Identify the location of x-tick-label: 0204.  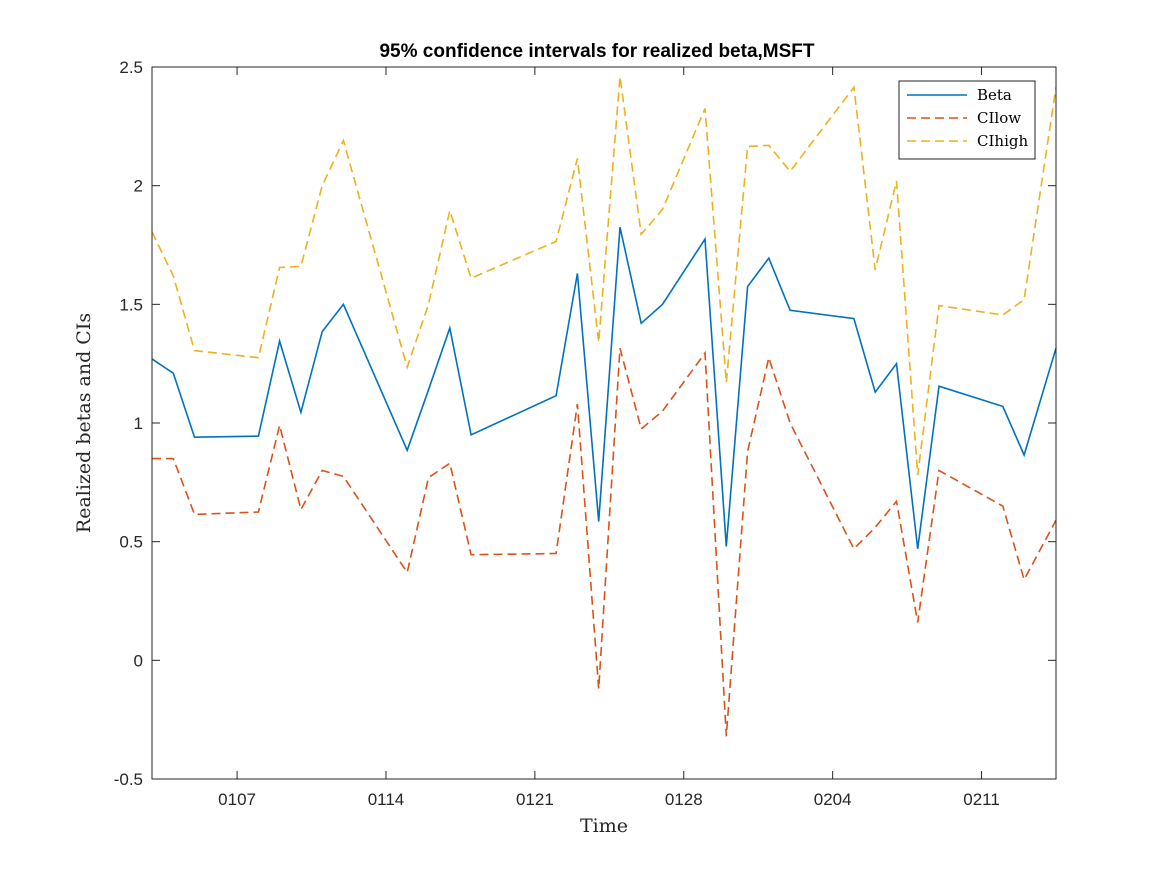
(833, 799).